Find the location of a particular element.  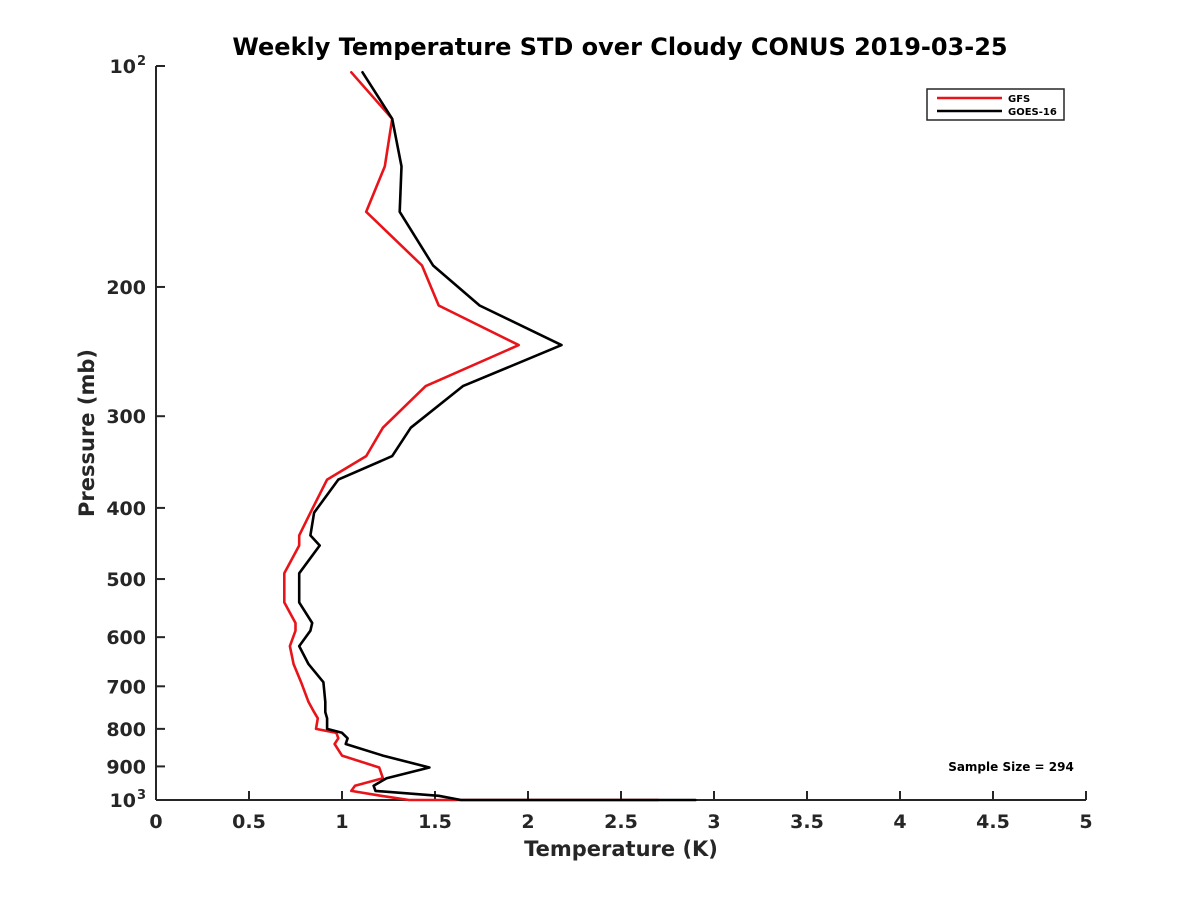

x-tick-label: 3 is located at coordinates (713, 822).